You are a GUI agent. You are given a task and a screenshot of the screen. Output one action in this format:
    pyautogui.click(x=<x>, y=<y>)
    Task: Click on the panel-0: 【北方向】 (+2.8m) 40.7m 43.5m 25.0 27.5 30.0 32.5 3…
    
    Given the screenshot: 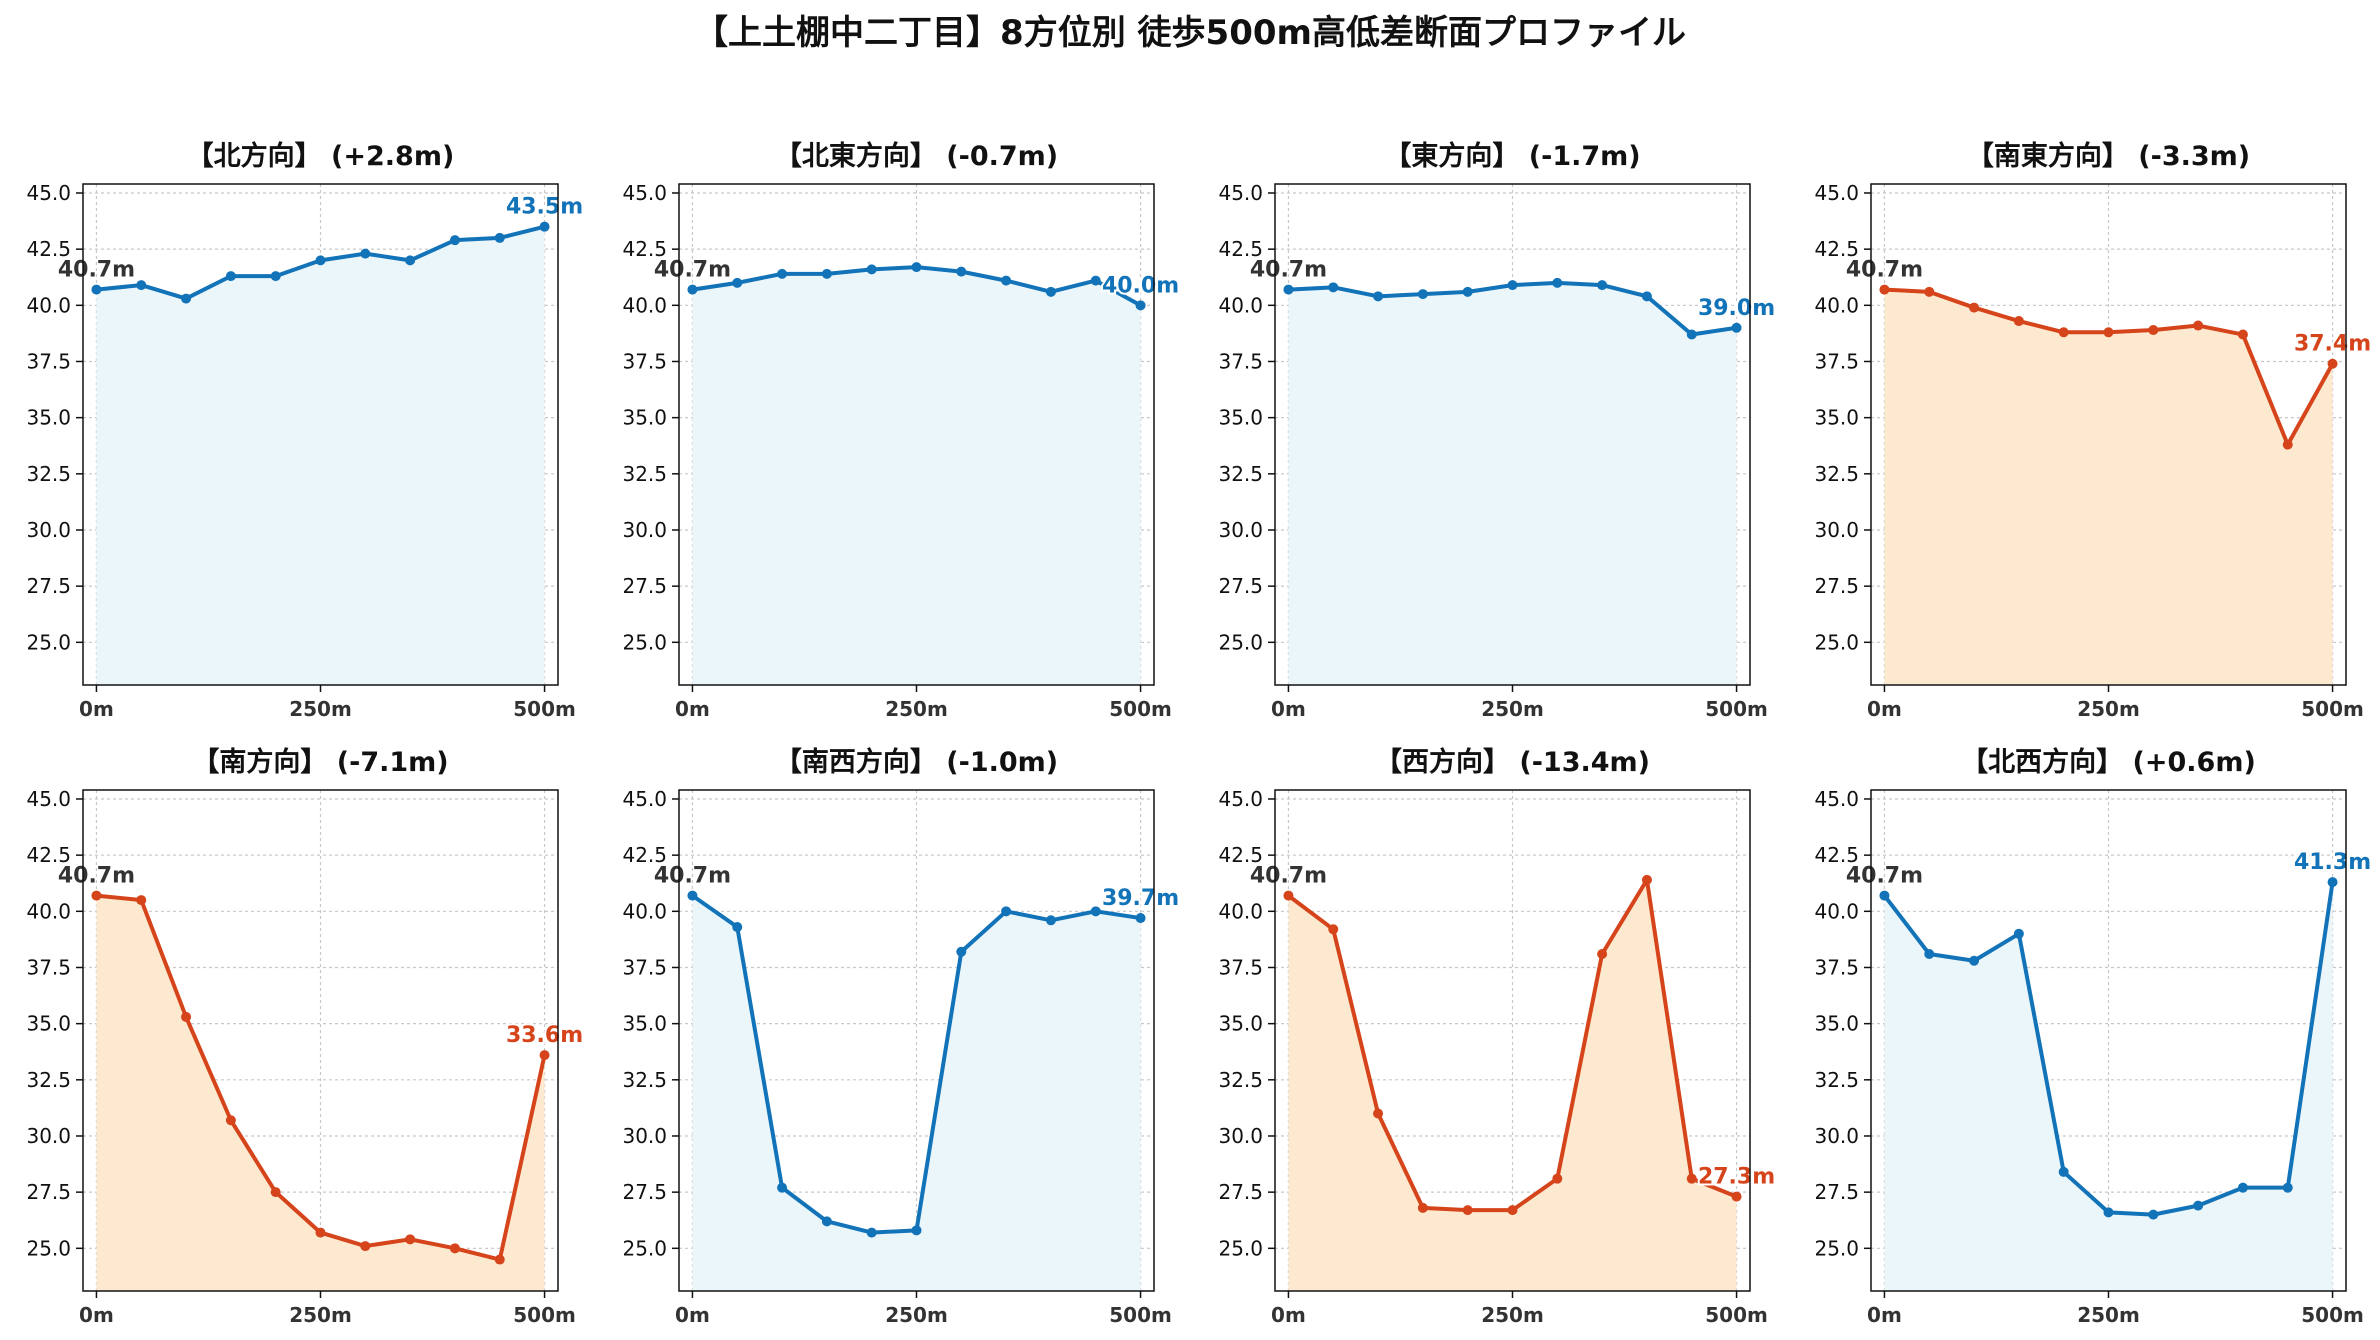 What is the action you would take?
    pyautogui.click(x=305, y=430)
    